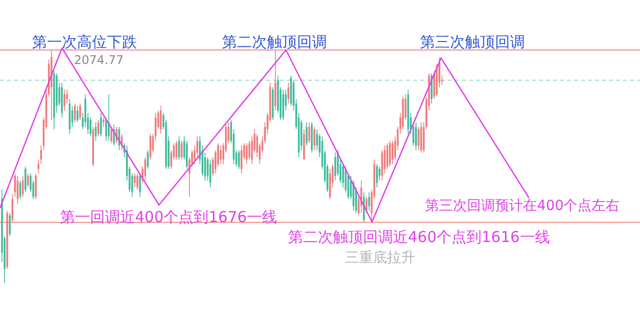  Describe the element at coordinates (472, 42) in the screenshot. I see `annotation: 第三次触顶回调` at that location.